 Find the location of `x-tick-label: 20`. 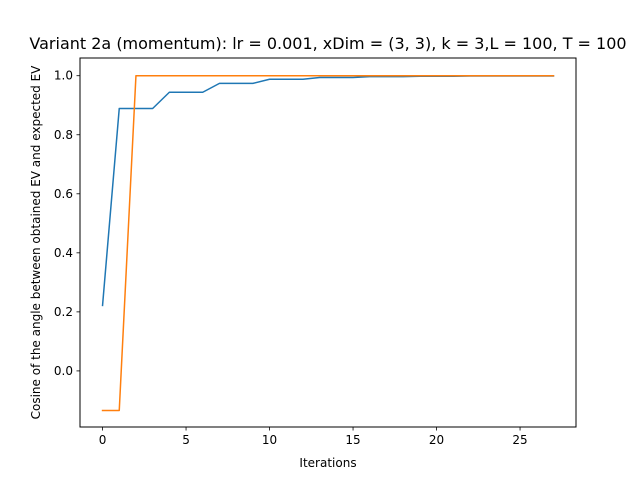

x-tick-label: 20 is located at coordinates (436, 440).